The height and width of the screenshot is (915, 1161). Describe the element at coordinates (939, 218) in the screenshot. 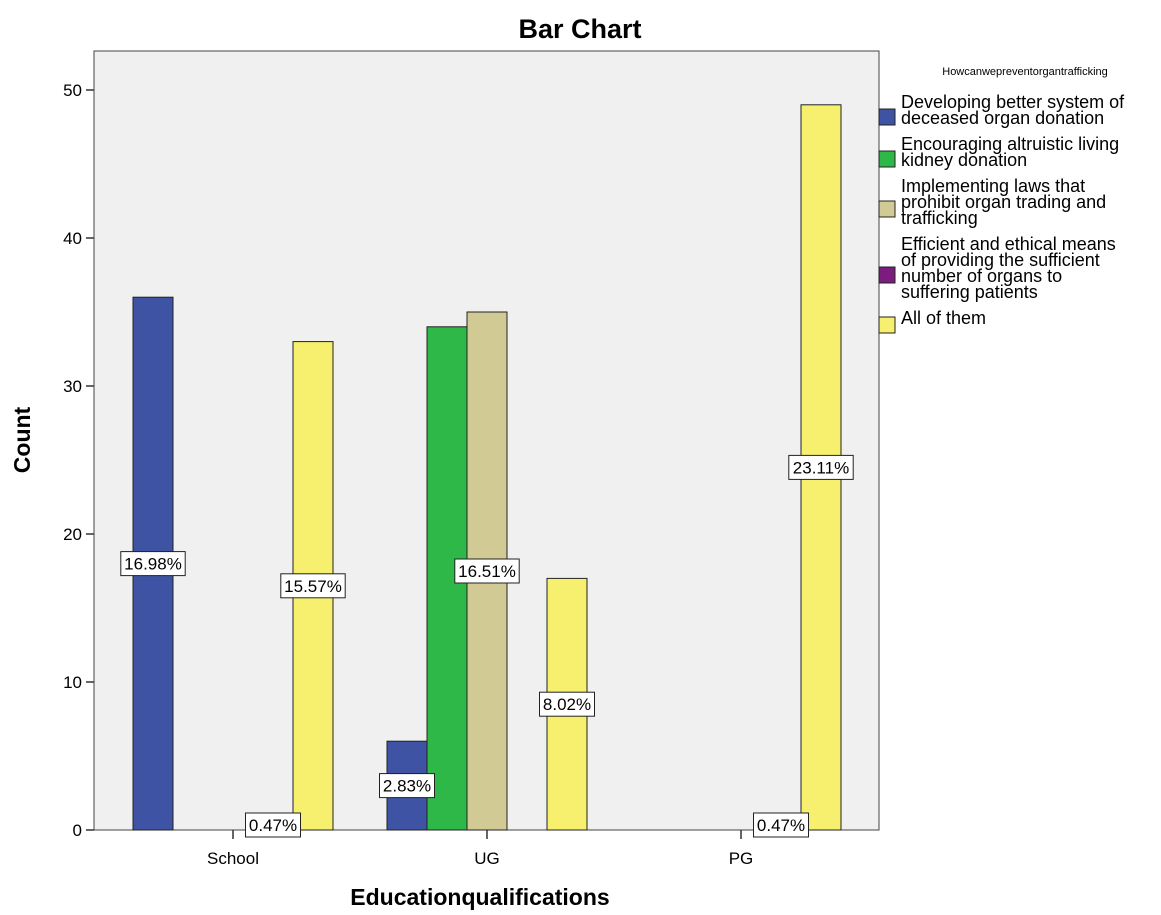

I see `legend-label: trafficking` at that location.